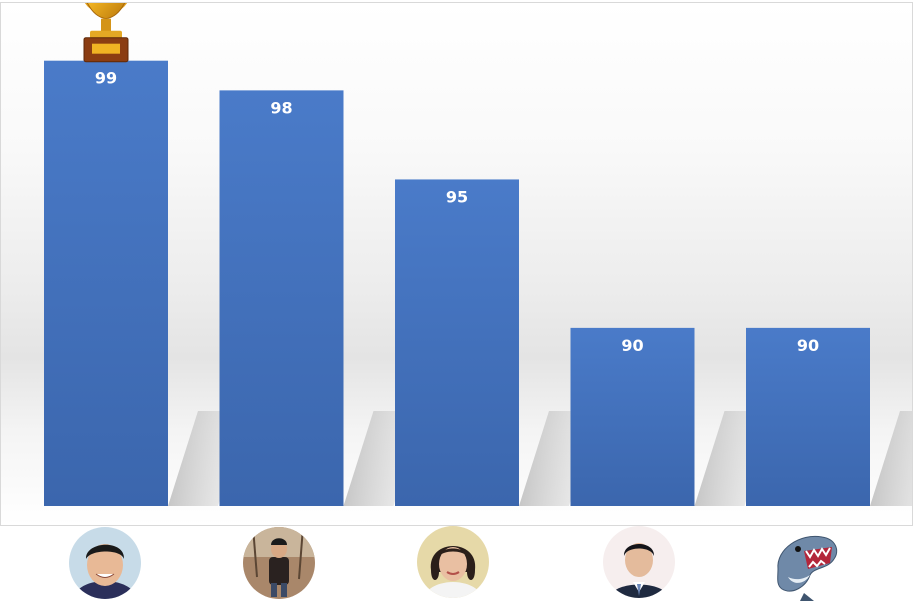  Describe the element at coordinates (106, 33) in the screenshot. I see `trophy-icon` at that location.